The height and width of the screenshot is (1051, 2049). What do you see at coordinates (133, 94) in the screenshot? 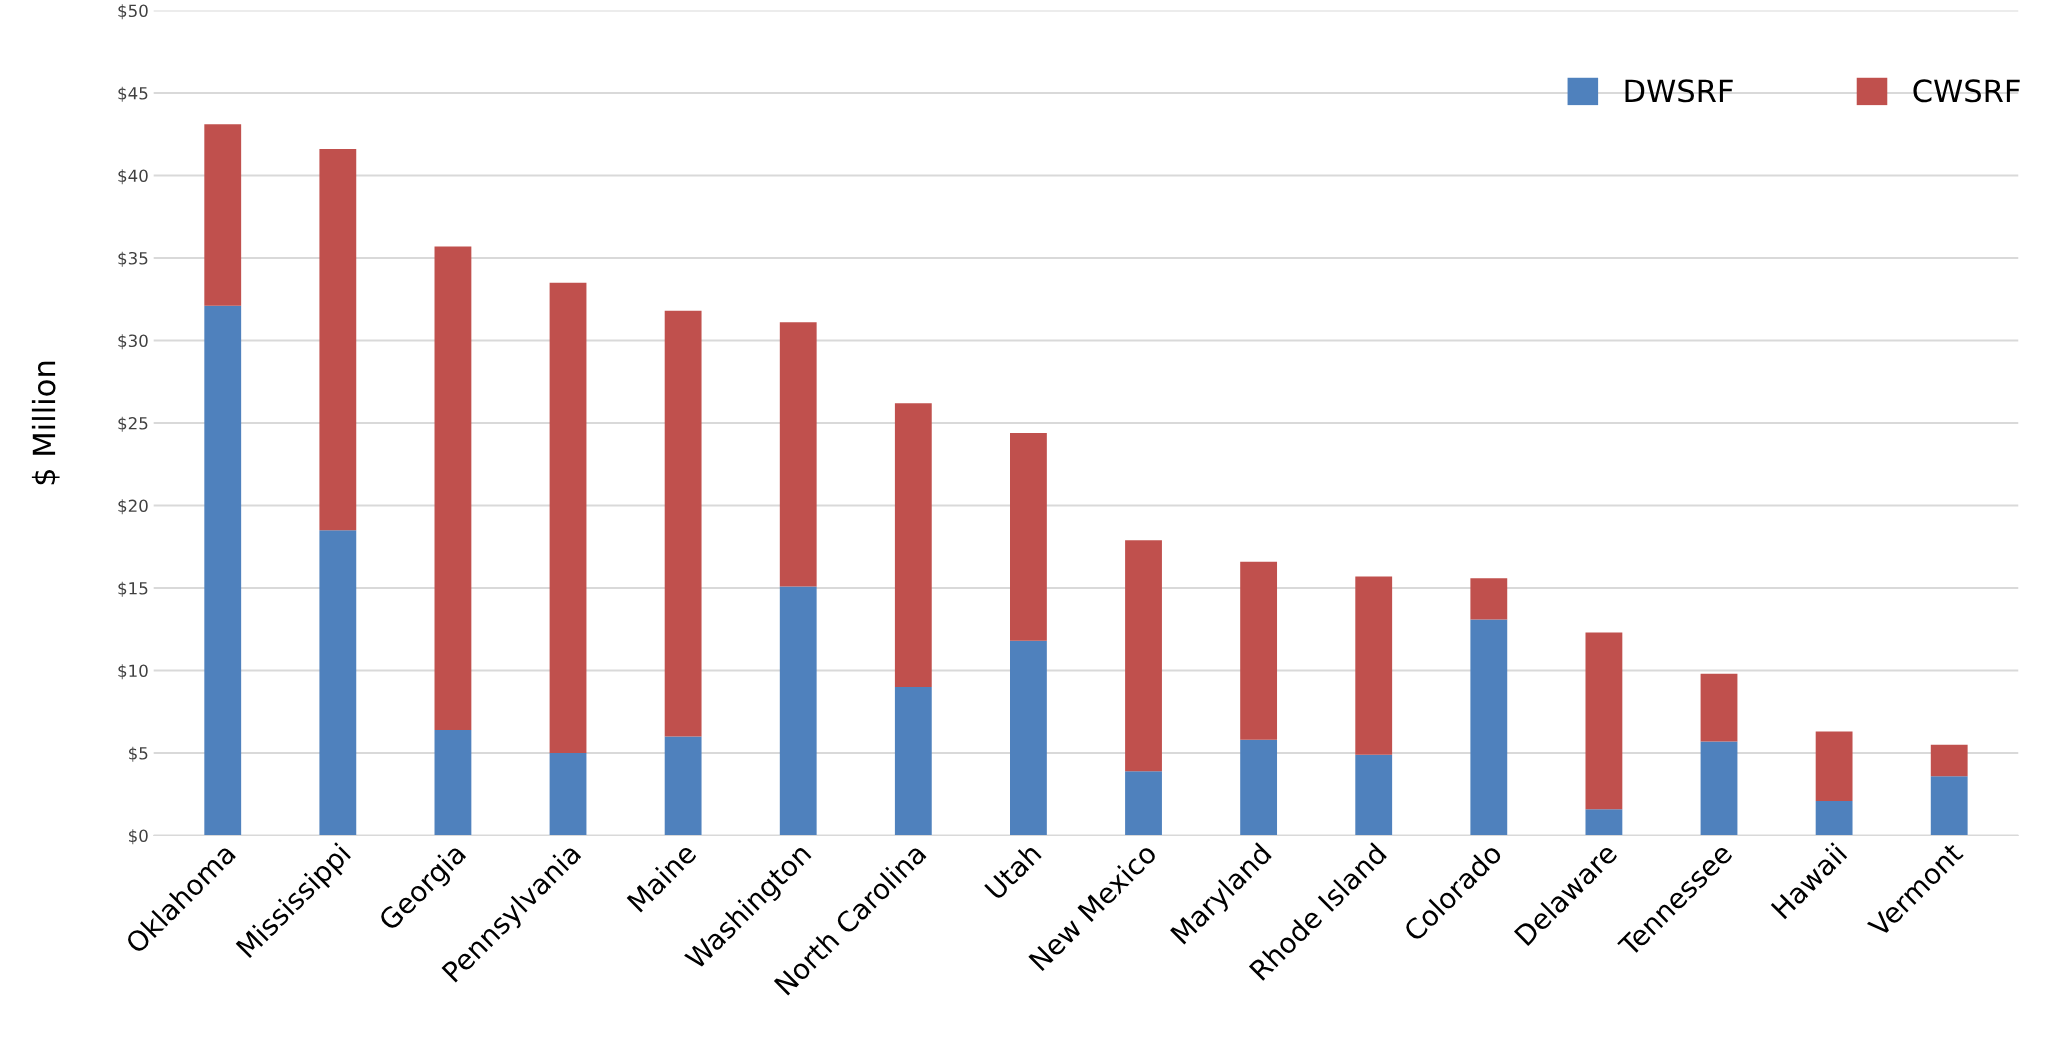
I see `y-tick-label: $45` at bounding box center [133, 94].